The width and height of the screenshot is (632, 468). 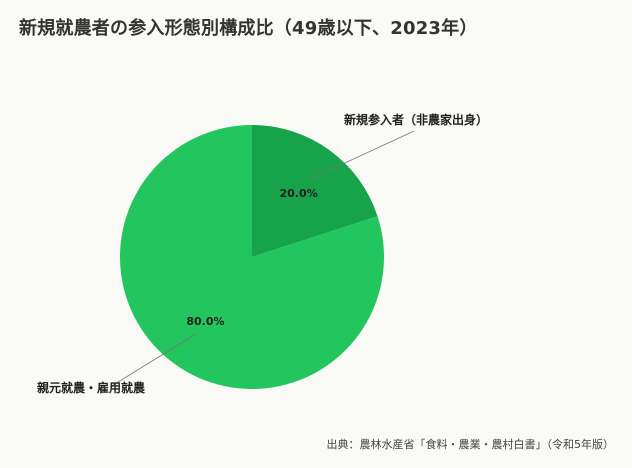 What do you see at coordinates (416, 119) in the screenshot?
I see `slice-category-label: 新規参入者（非農家出身）` at bounding box center [416, 119].